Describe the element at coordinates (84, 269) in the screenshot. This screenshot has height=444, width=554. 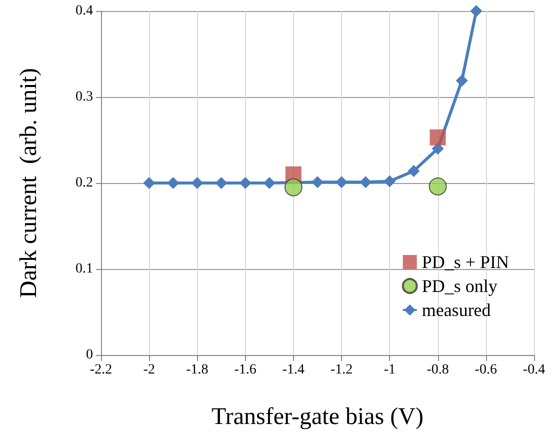
I see `y-tick-label: 0.1` at that location.